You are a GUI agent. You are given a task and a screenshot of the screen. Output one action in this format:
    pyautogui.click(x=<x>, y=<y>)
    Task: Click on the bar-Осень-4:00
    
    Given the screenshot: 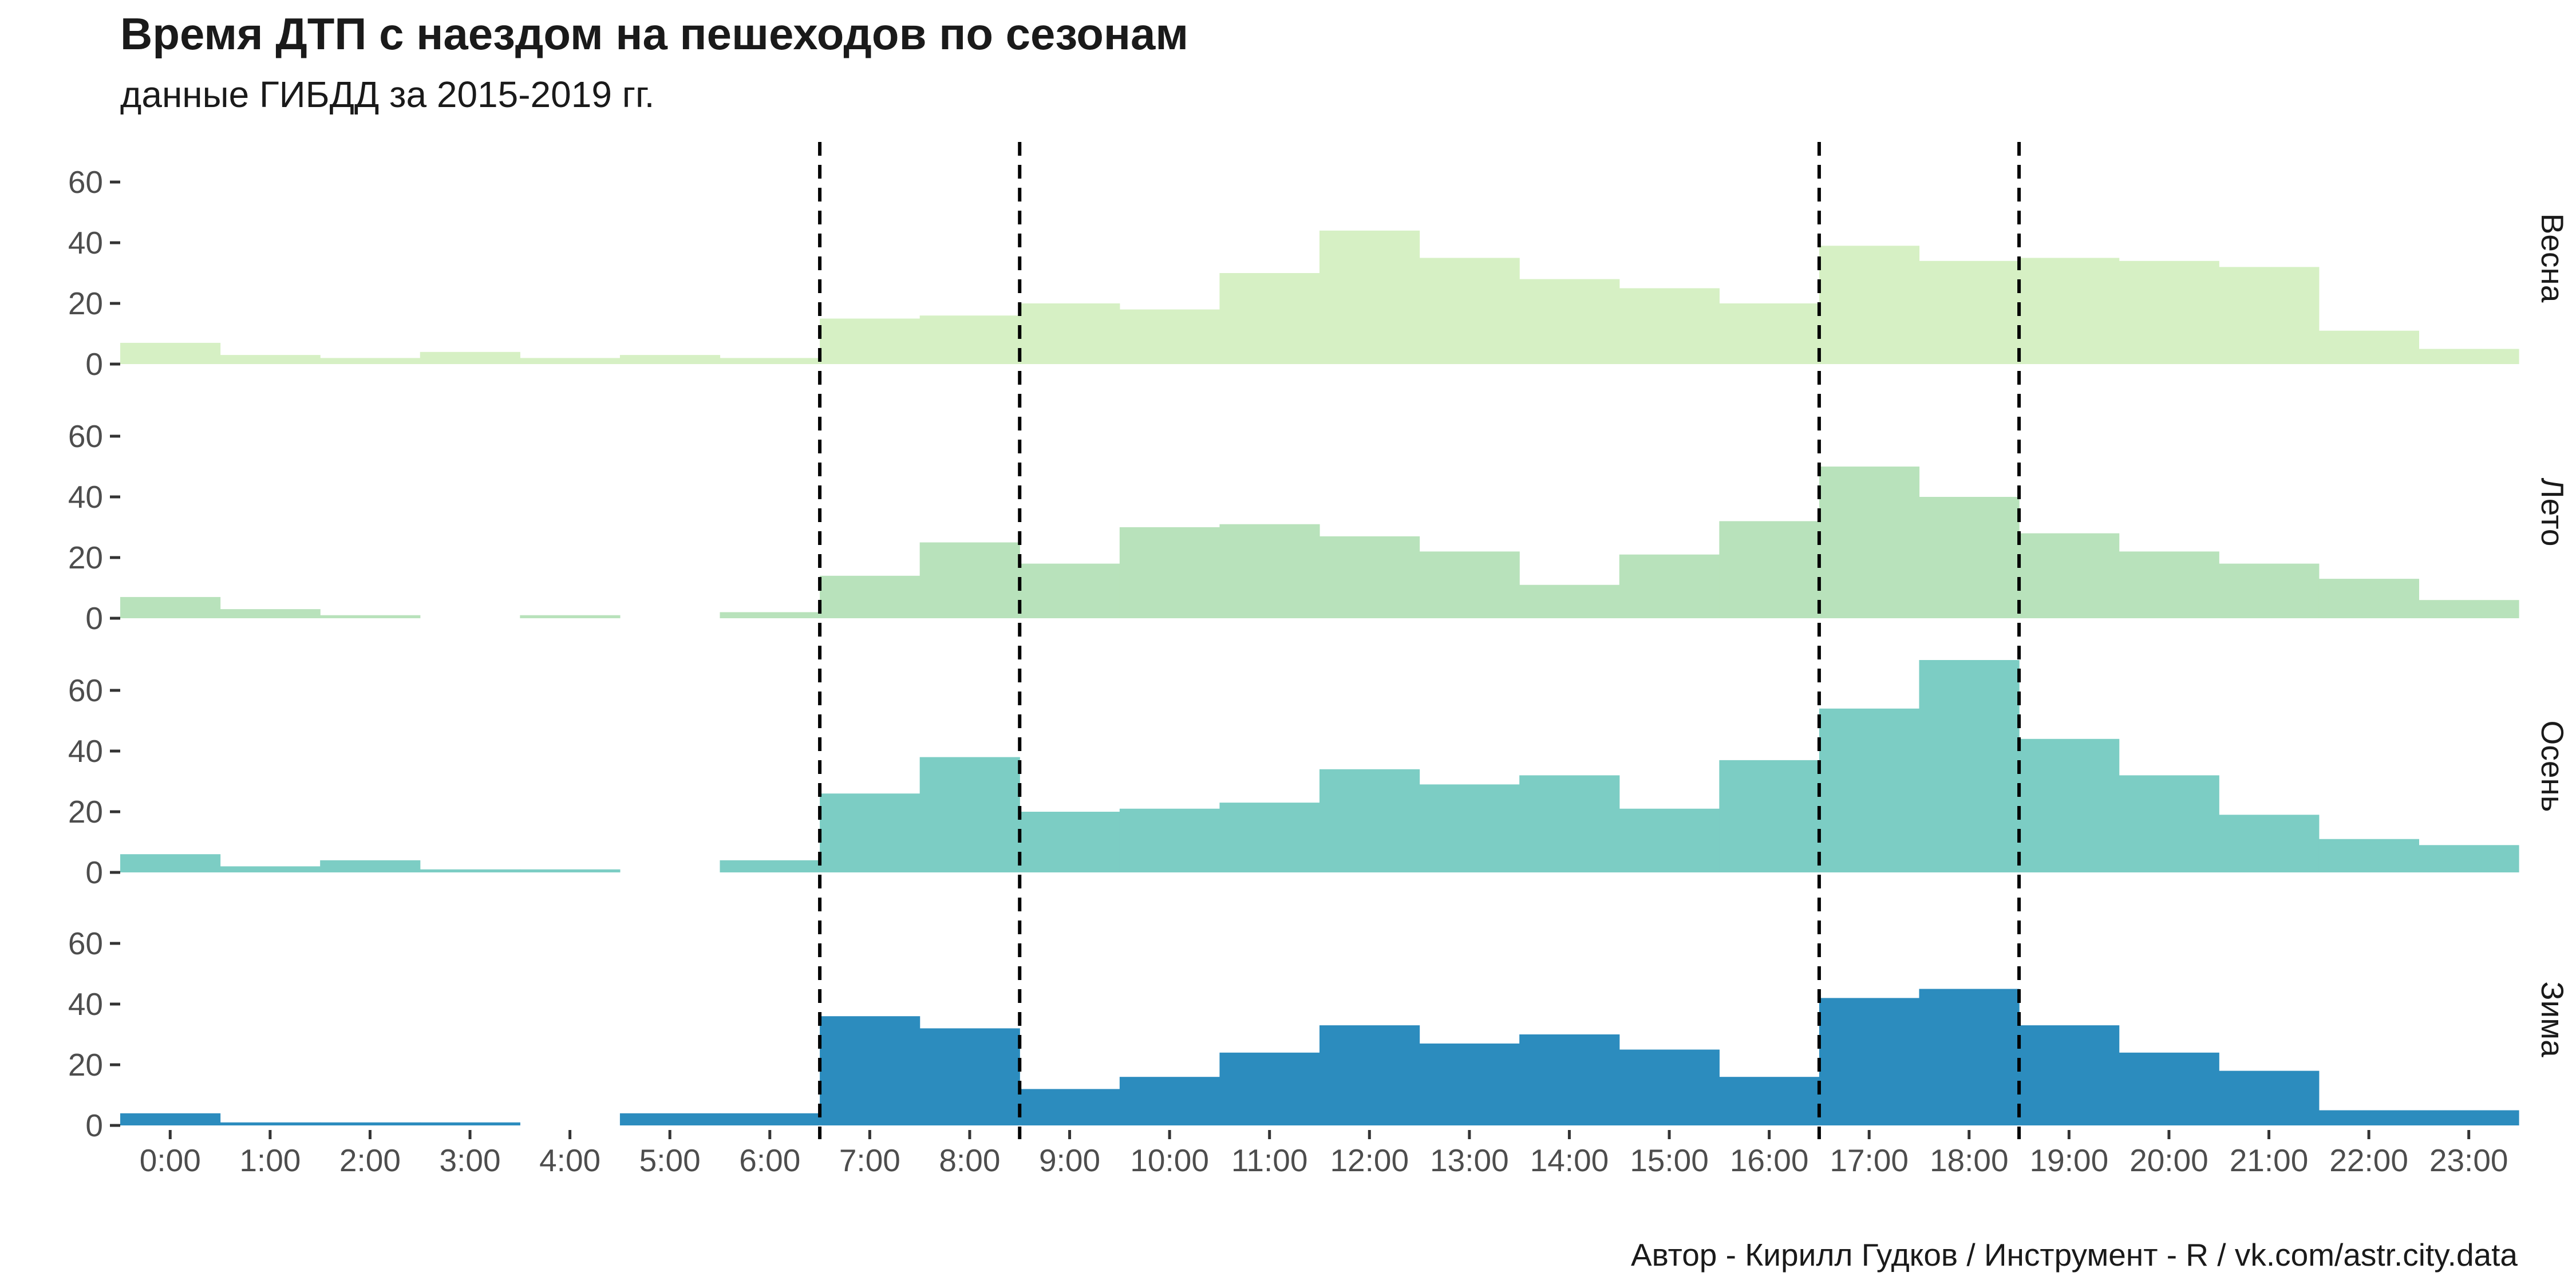 What is the action you would take?
    pyautogui.click(x=570, y=870)
    